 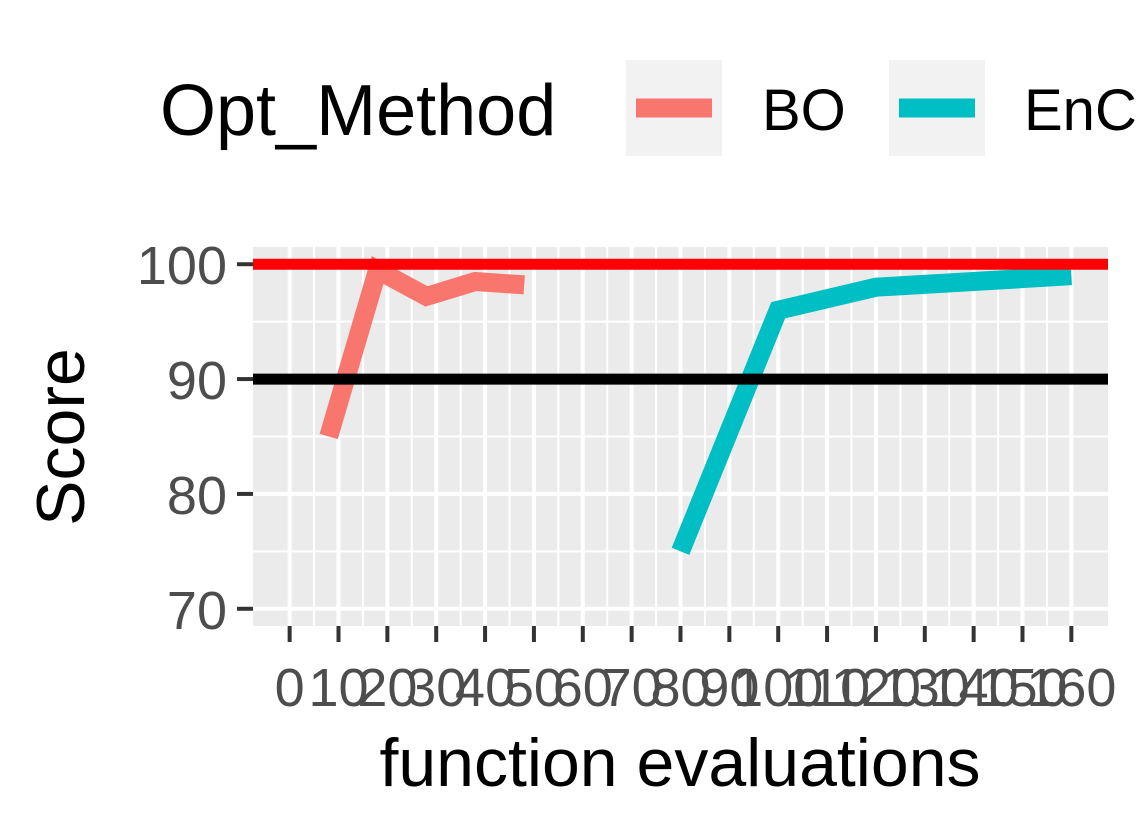 I want to click on series-line-enc, so click(x=871, y=410).